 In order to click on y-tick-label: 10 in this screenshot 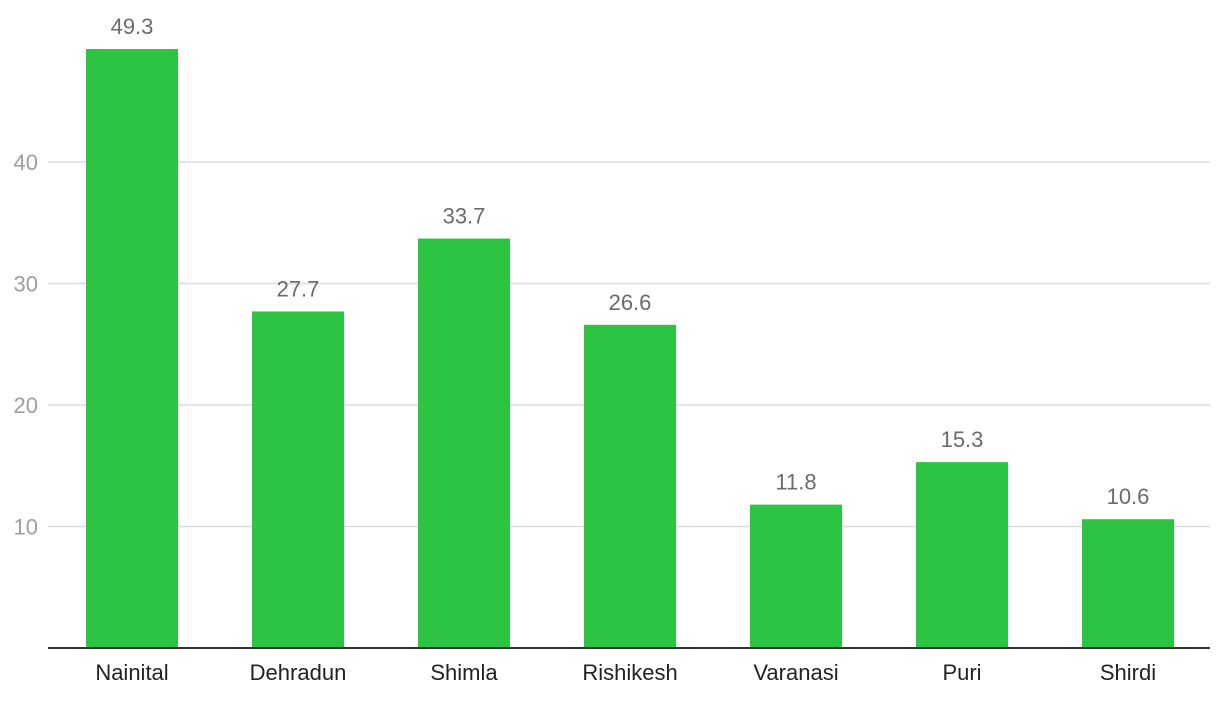, I will do `click(26, 527)`.